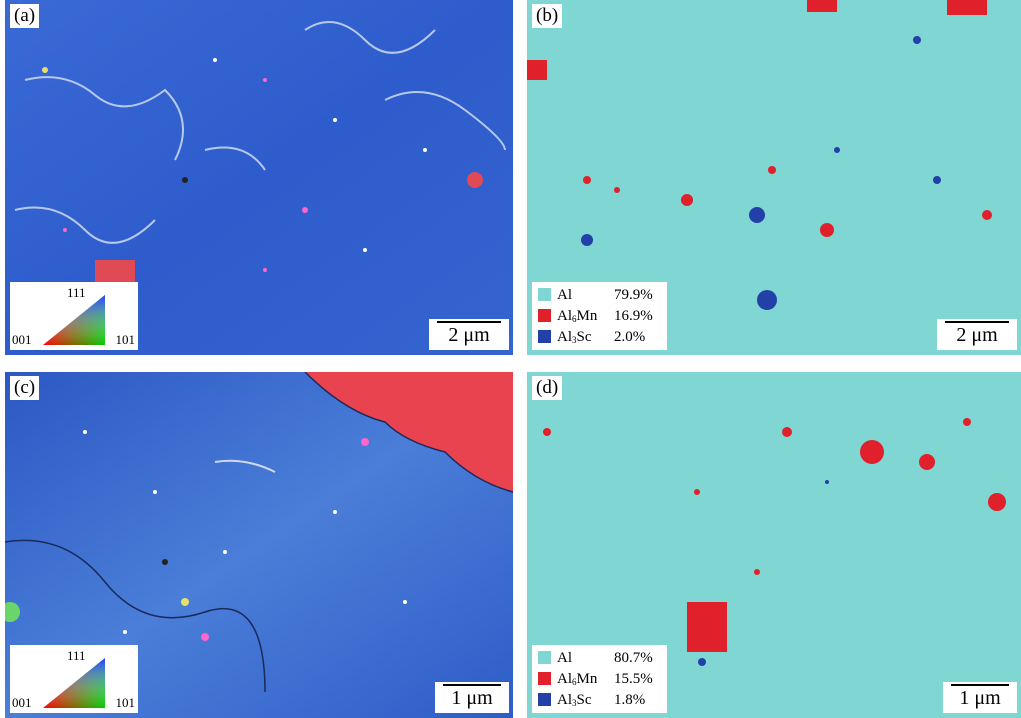  Describe the element at coordinates (602, 337) in the screenshot. I see `legend-row-al3sc: Al3Sc 2.0%` at that location.